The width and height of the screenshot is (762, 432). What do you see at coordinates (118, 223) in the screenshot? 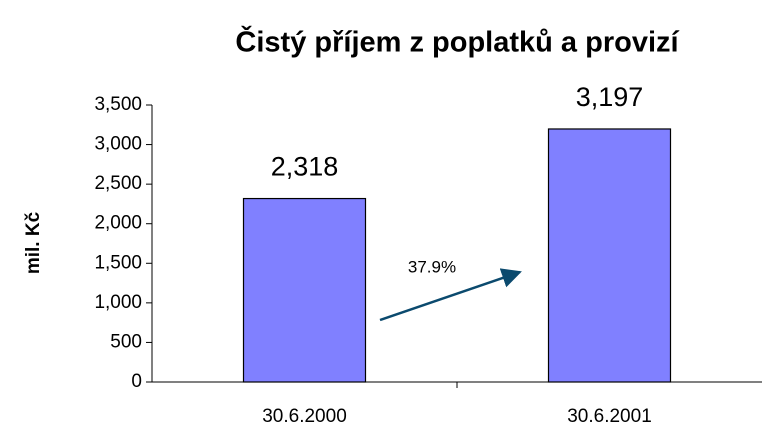
I see `y-tick-label: 2,000` at bounding box center [118, 223].